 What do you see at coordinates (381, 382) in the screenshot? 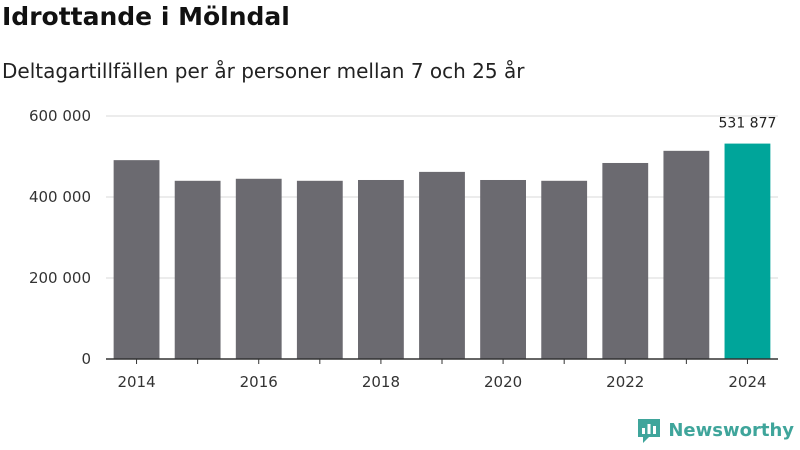
I see `x-tick-label: 2018` at bounding box center [381, 382].